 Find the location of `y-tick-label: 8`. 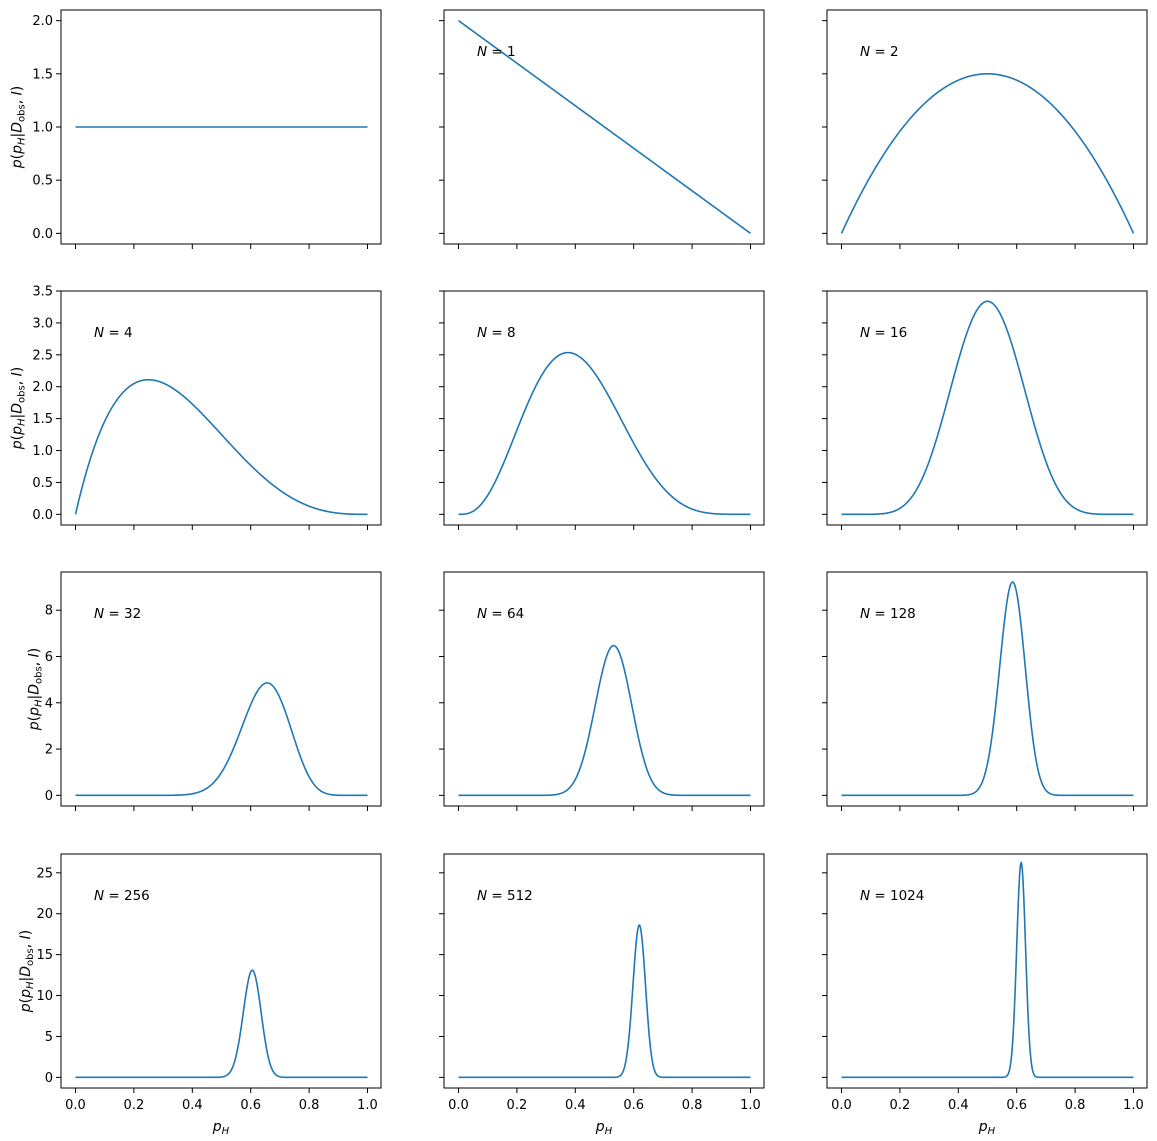

y-tick-label: 8 is located at coordinates (49, 611).